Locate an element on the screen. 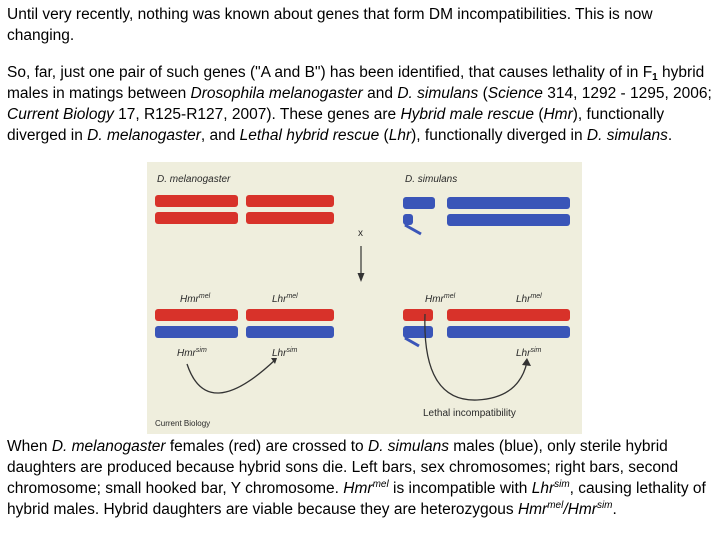 This screenshot has height=540, width=720. text-run: hybrid males in matings between is located at coordinates (356, 83).